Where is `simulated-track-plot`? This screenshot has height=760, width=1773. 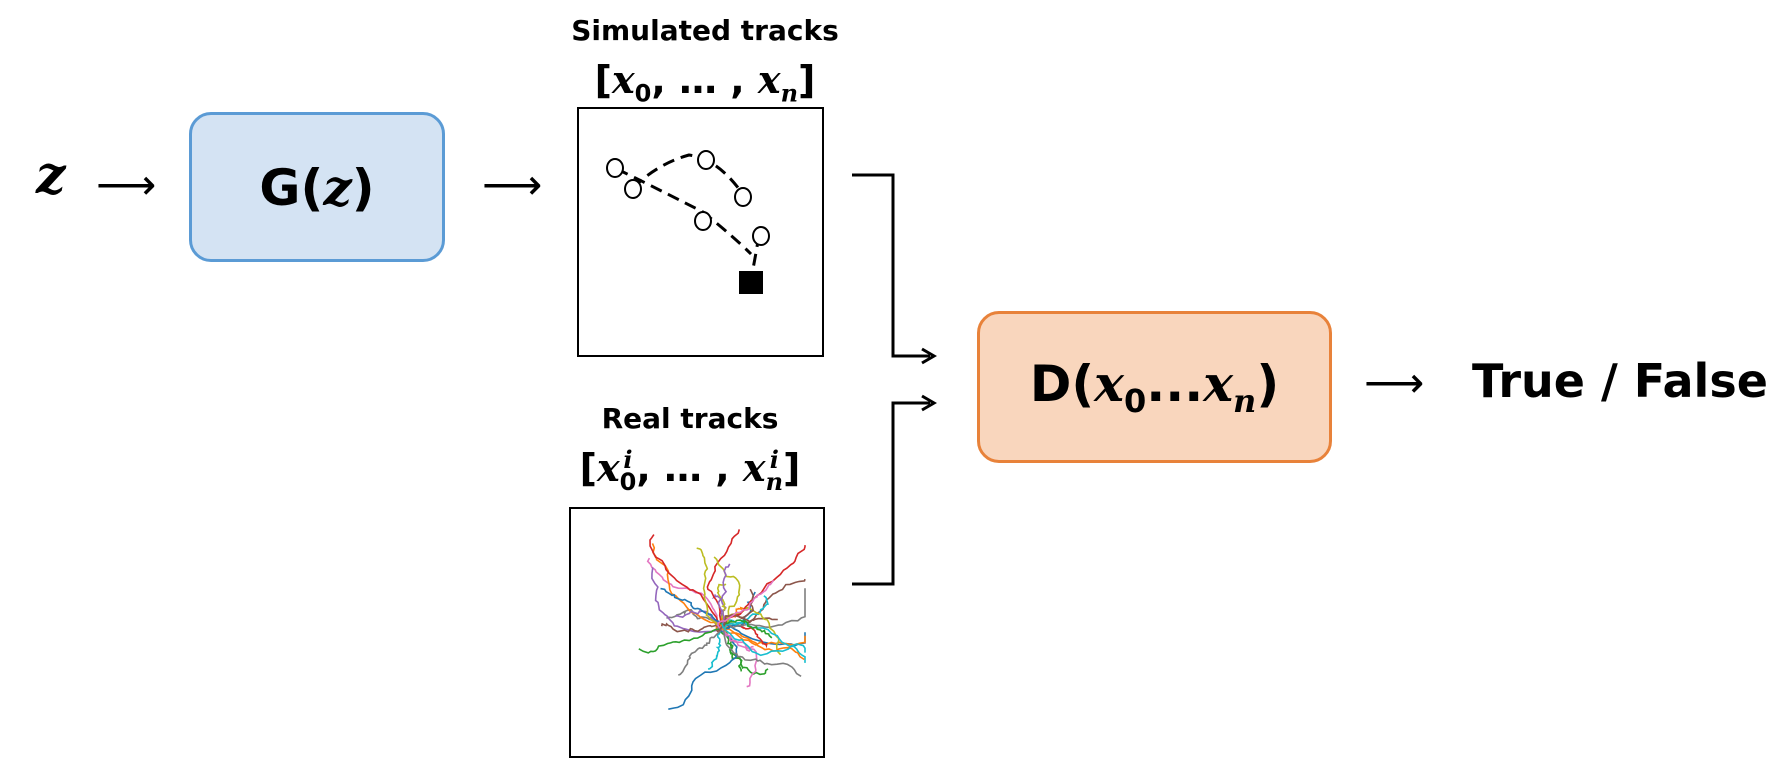 simulated-track-plot is located at coordinates (688, 222).